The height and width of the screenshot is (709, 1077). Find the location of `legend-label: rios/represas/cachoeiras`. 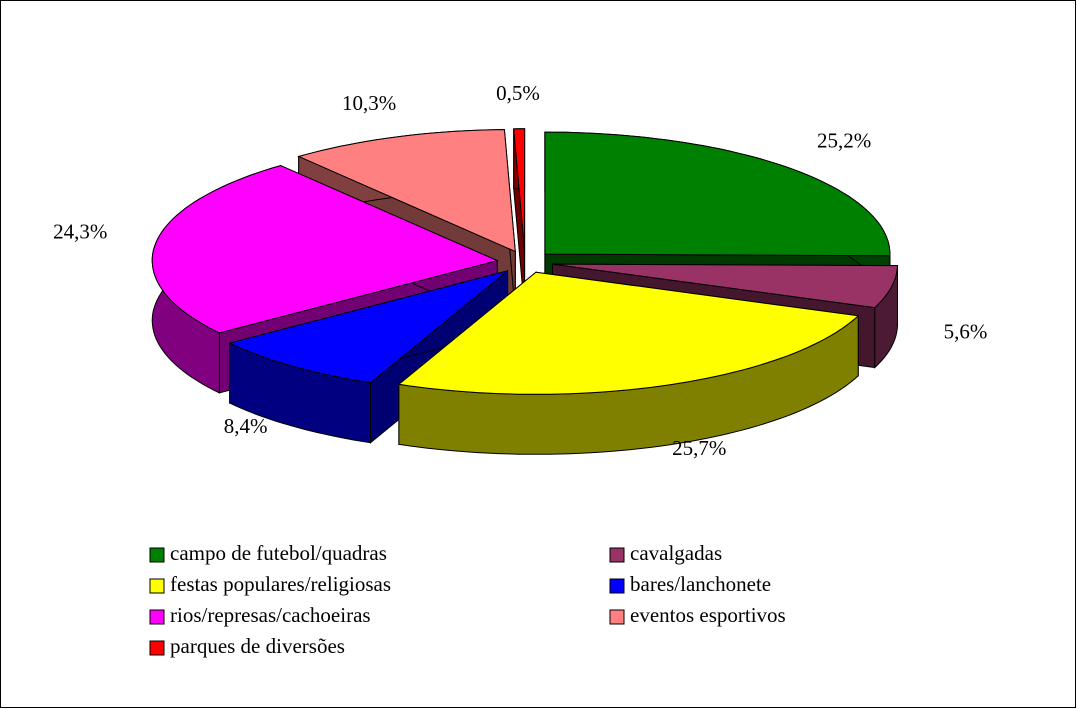

legend-label: rios/represas/cachoeiras is located at coordinates (270, 615).